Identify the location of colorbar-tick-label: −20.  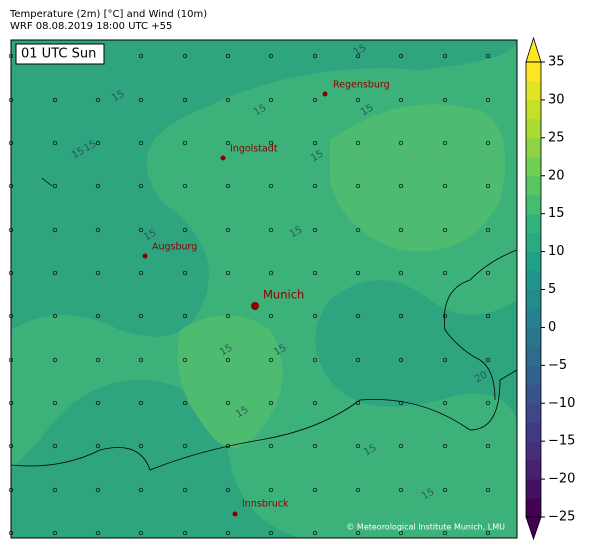
(561, 479).